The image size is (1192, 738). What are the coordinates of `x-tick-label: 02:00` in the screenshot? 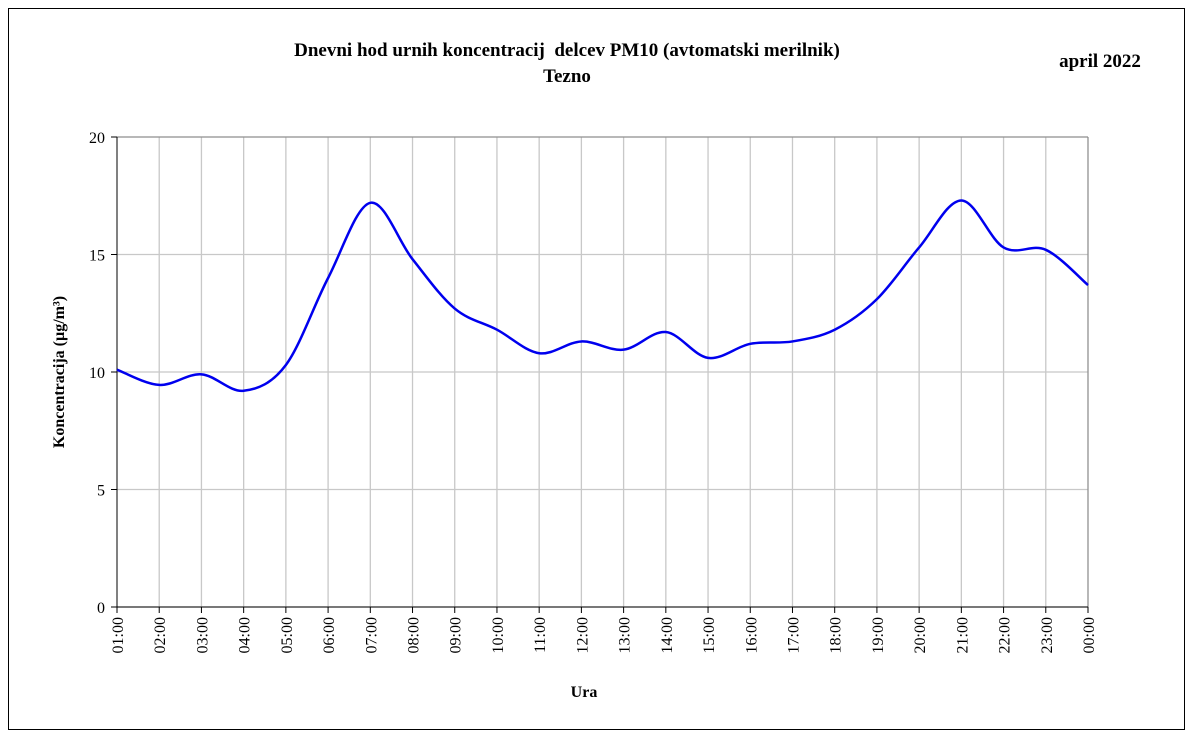 It's located at (160, 635).